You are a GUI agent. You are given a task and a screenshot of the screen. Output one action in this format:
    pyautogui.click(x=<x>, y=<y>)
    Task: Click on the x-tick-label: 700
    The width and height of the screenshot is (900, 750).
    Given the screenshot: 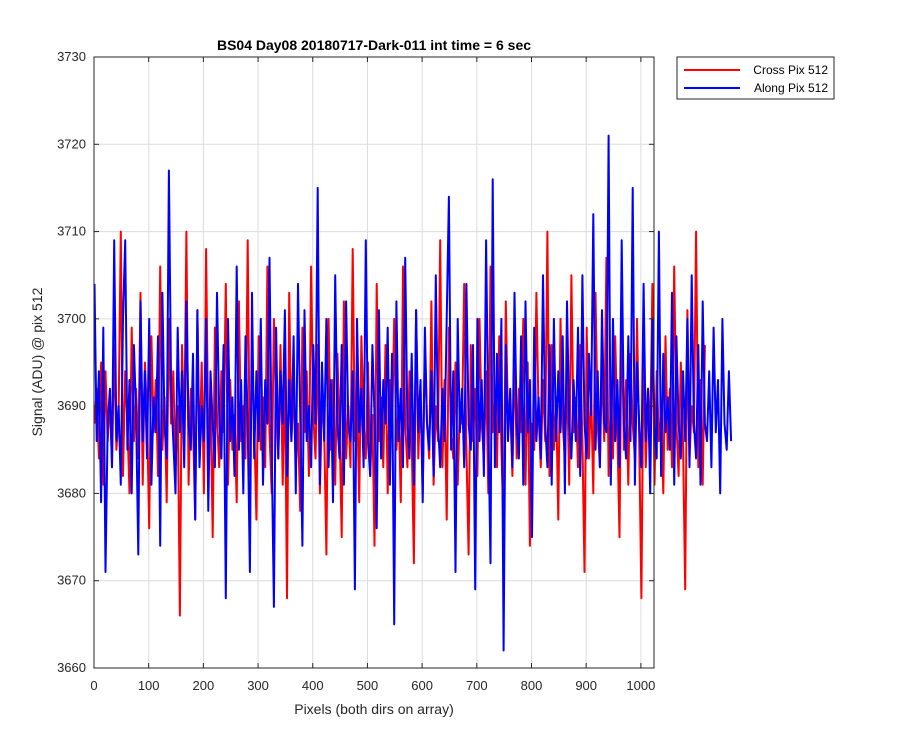 What is the action you would take?
    pyautogui.click(x=477, y=685)
    